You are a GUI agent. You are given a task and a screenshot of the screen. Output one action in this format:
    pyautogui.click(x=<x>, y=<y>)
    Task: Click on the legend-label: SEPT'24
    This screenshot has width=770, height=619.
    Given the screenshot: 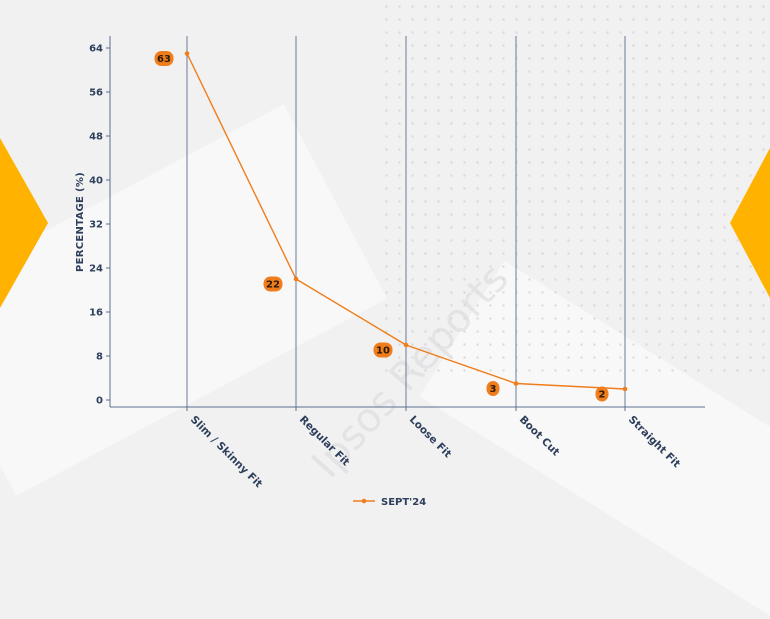 What is the action you would take?
    pyautogui.click(x=403, y=502)
    